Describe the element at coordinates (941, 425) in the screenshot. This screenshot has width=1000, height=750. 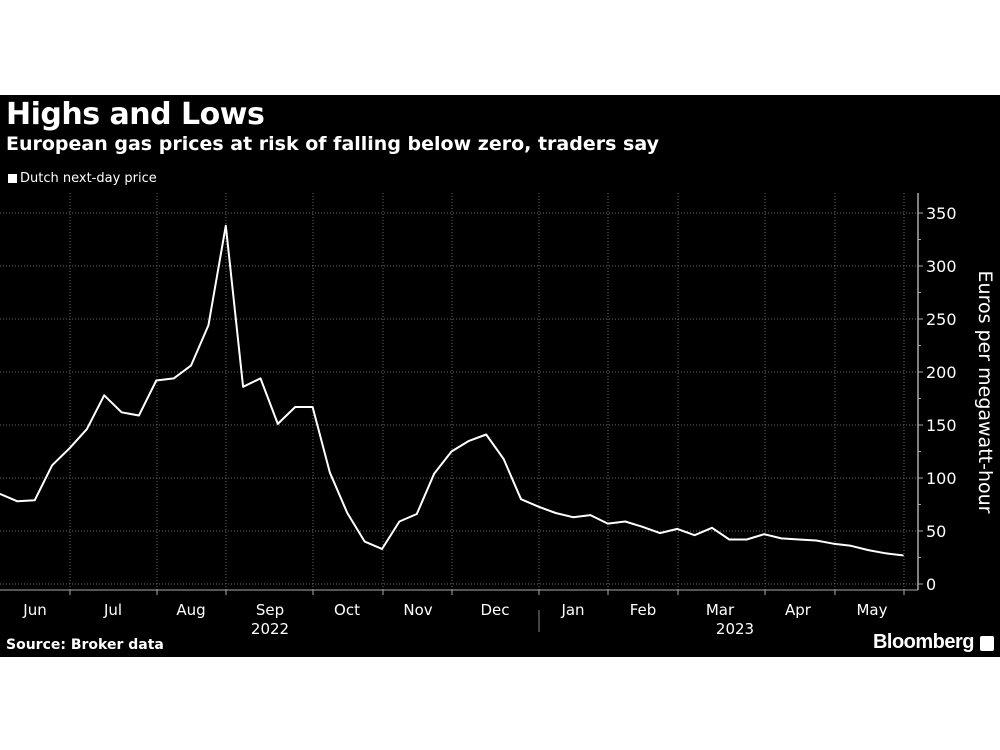
I see `y-tick-label: 150` at that location.